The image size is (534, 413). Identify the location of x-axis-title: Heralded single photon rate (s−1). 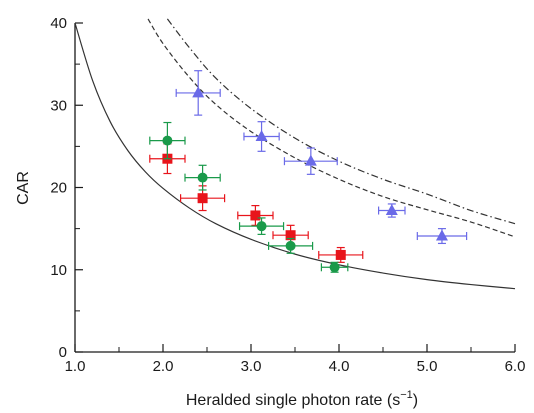
(302, 399).